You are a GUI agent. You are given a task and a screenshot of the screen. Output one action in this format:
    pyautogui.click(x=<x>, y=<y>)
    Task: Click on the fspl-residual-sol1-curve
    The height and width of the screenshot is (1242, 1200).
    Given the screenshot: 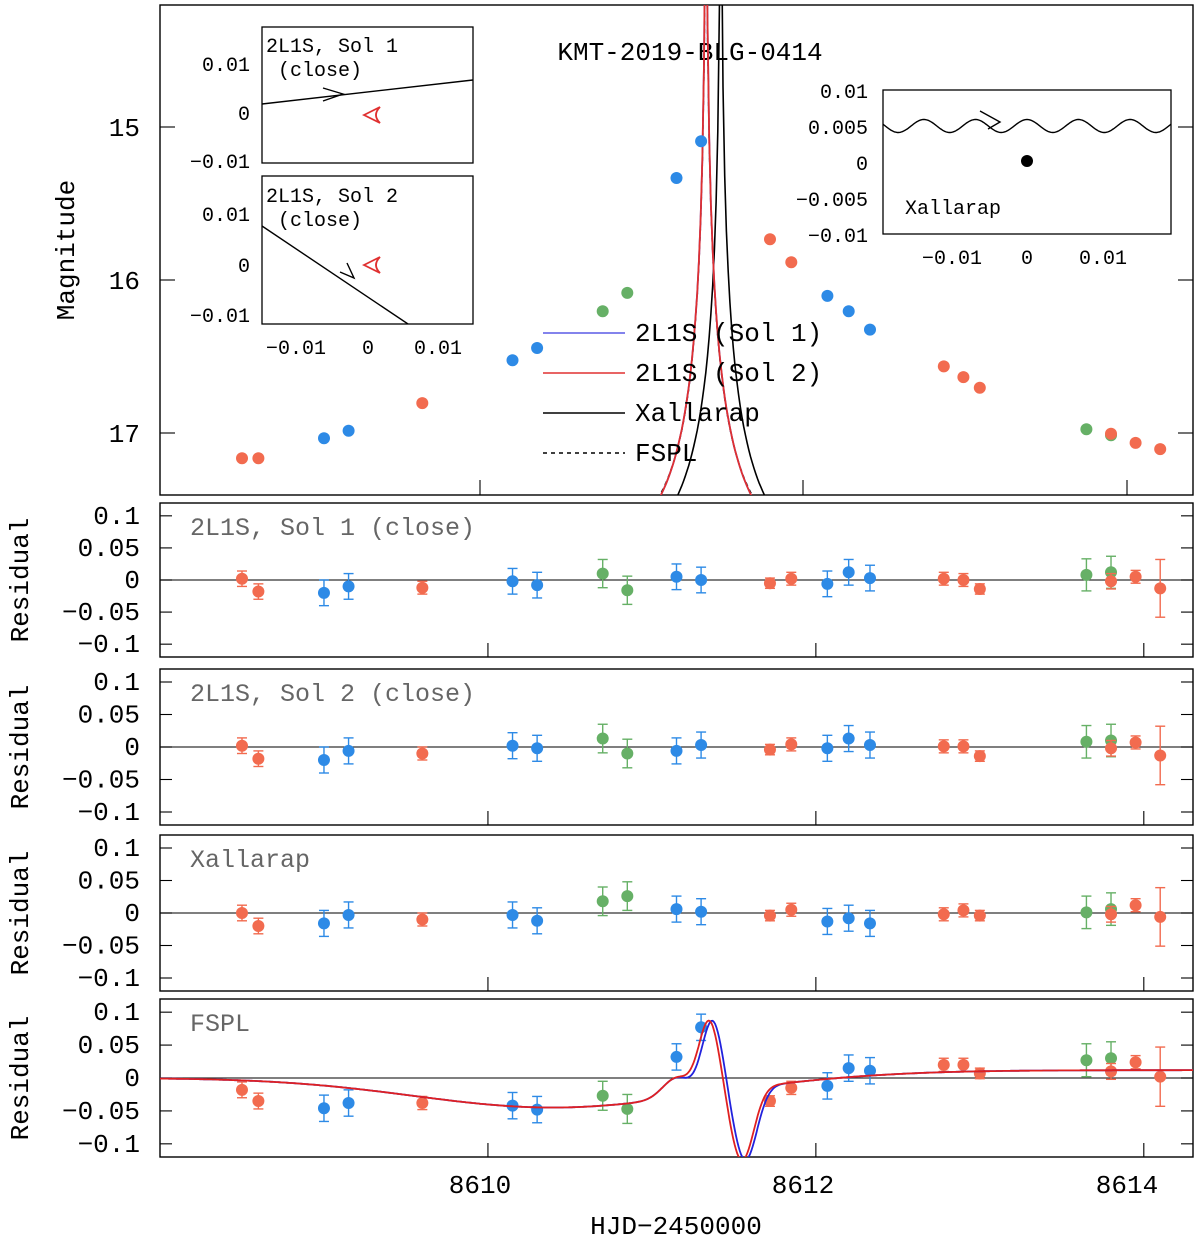 What is the action you would take?
    pyautogui.click(x=676, y=1088)
    